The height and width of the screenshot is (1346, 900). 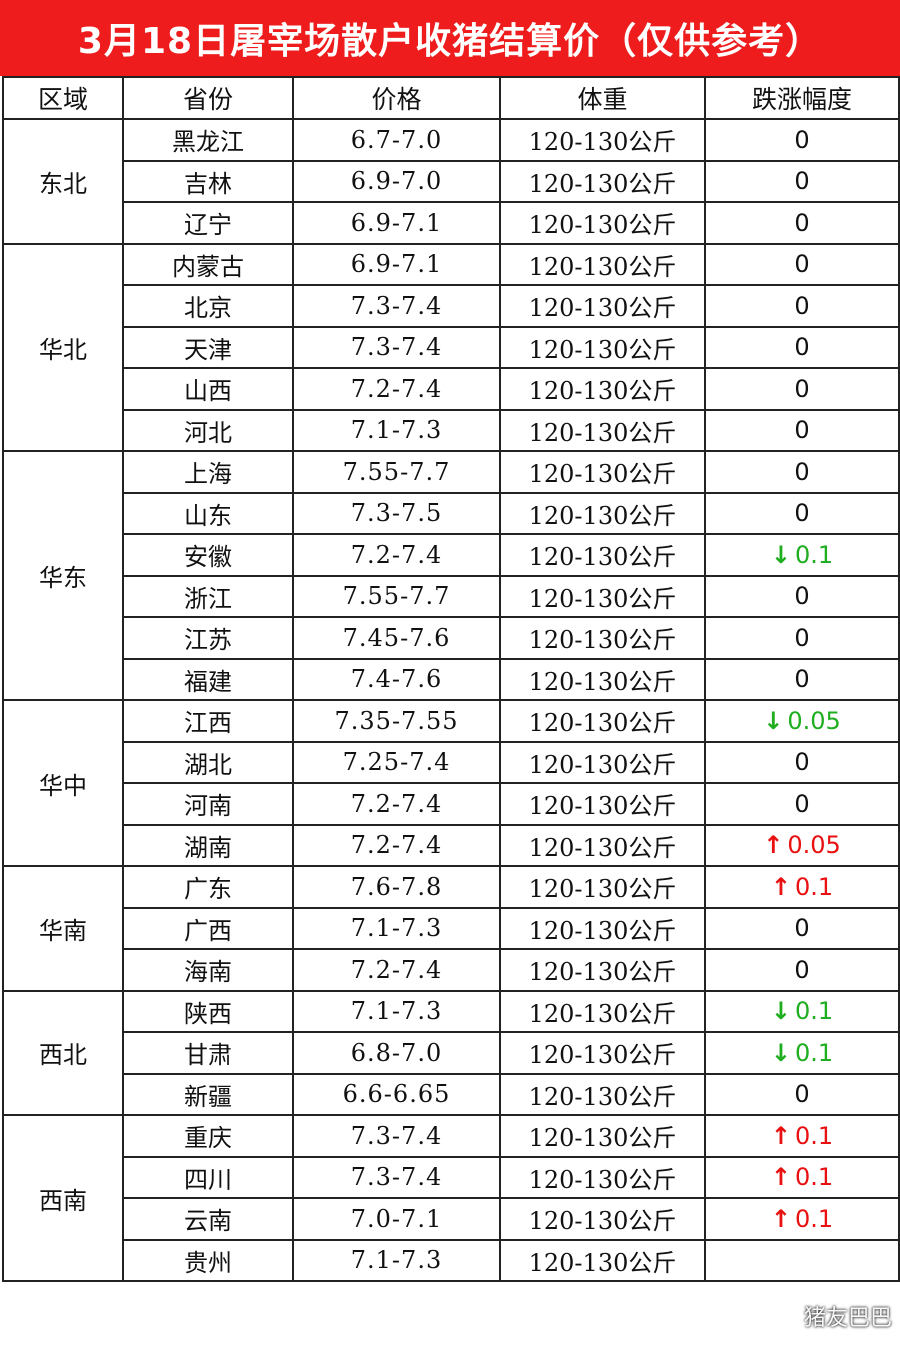 I want to click on header-province: 省份, so click(x=208, y=98).